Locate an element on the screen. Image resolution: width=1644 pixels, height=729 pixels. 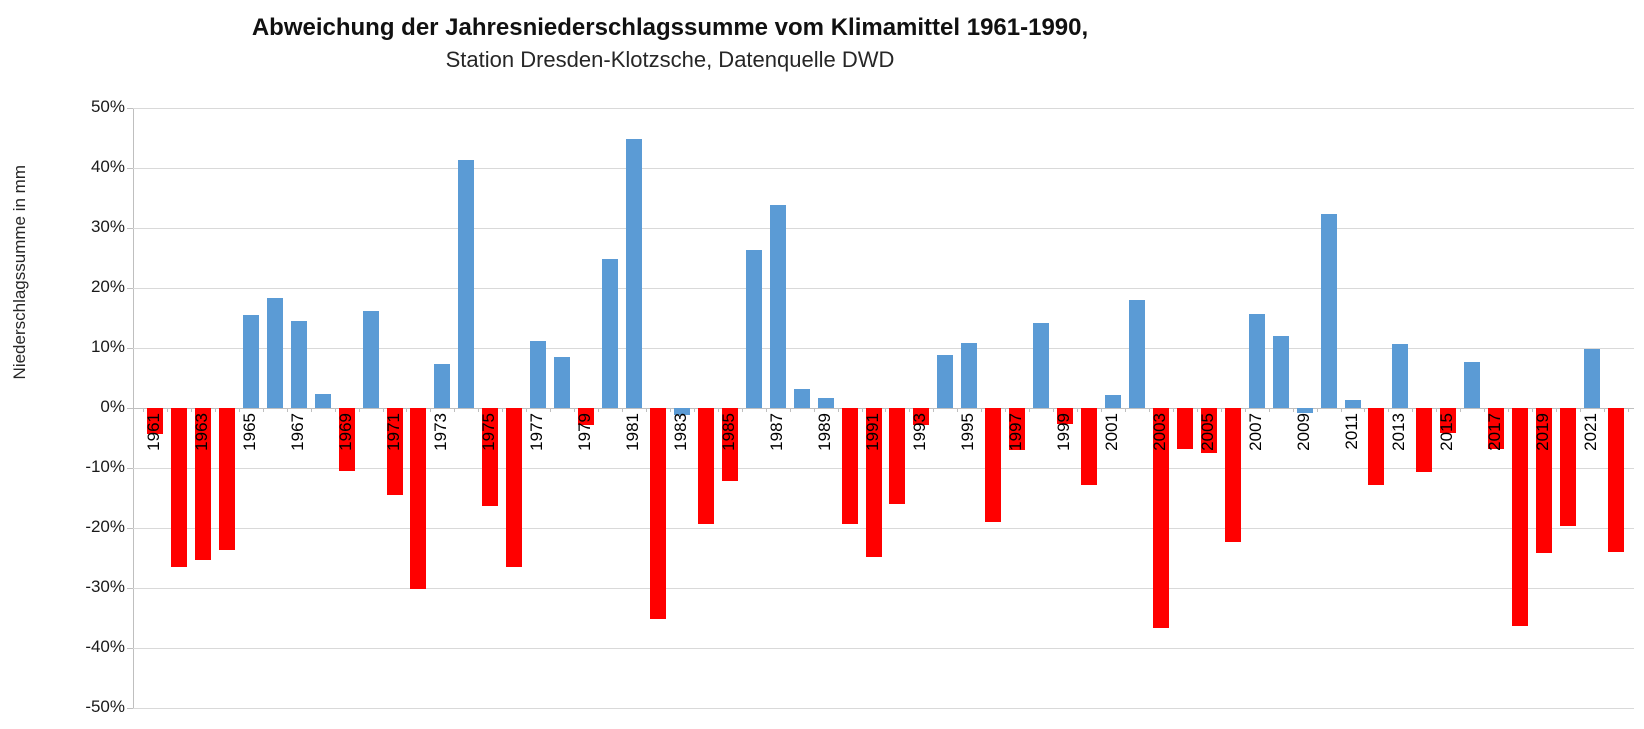
x-tick-label-1999: 1999 is located at coordinates (1064, 432).